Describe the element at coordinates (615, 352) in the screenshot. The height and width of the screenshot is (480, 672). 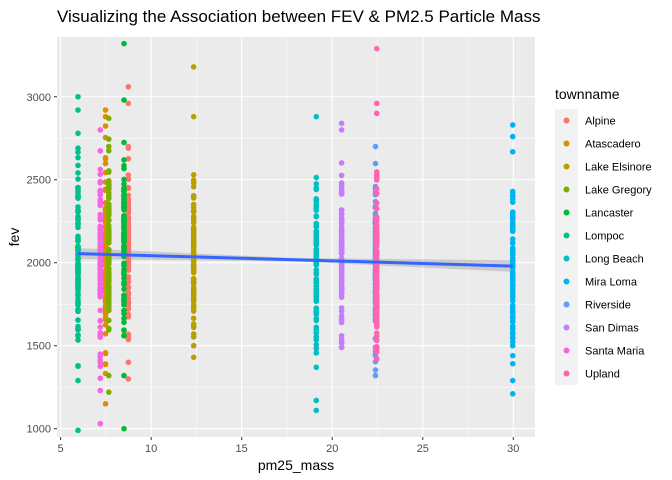
I see `legend-label: Santa Maria` at that location.